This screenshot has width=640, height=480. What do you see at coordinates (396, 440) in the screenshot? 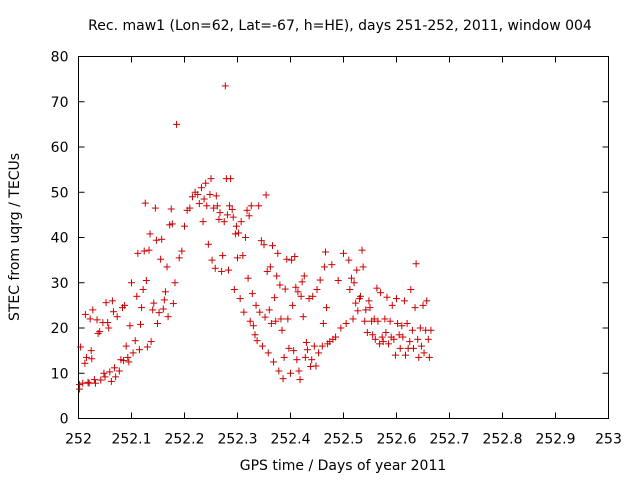
I see `x-tick-label: 252.6` at bounding box center [396, 440].